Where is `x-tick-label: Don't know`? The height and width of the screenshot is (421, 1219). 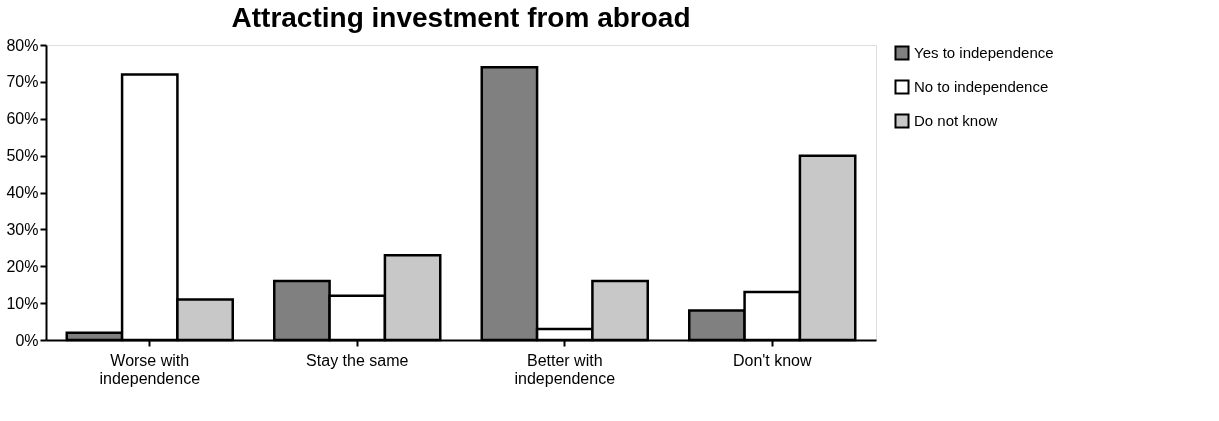
x-tick-label: Don't know is located at coordinates (772, 360).